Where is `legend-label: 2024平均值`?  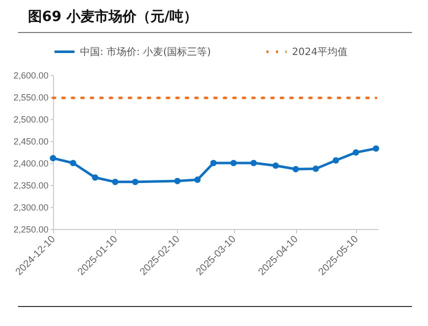 legend-label: 2024平均值 is located at coordinates (320, 52).